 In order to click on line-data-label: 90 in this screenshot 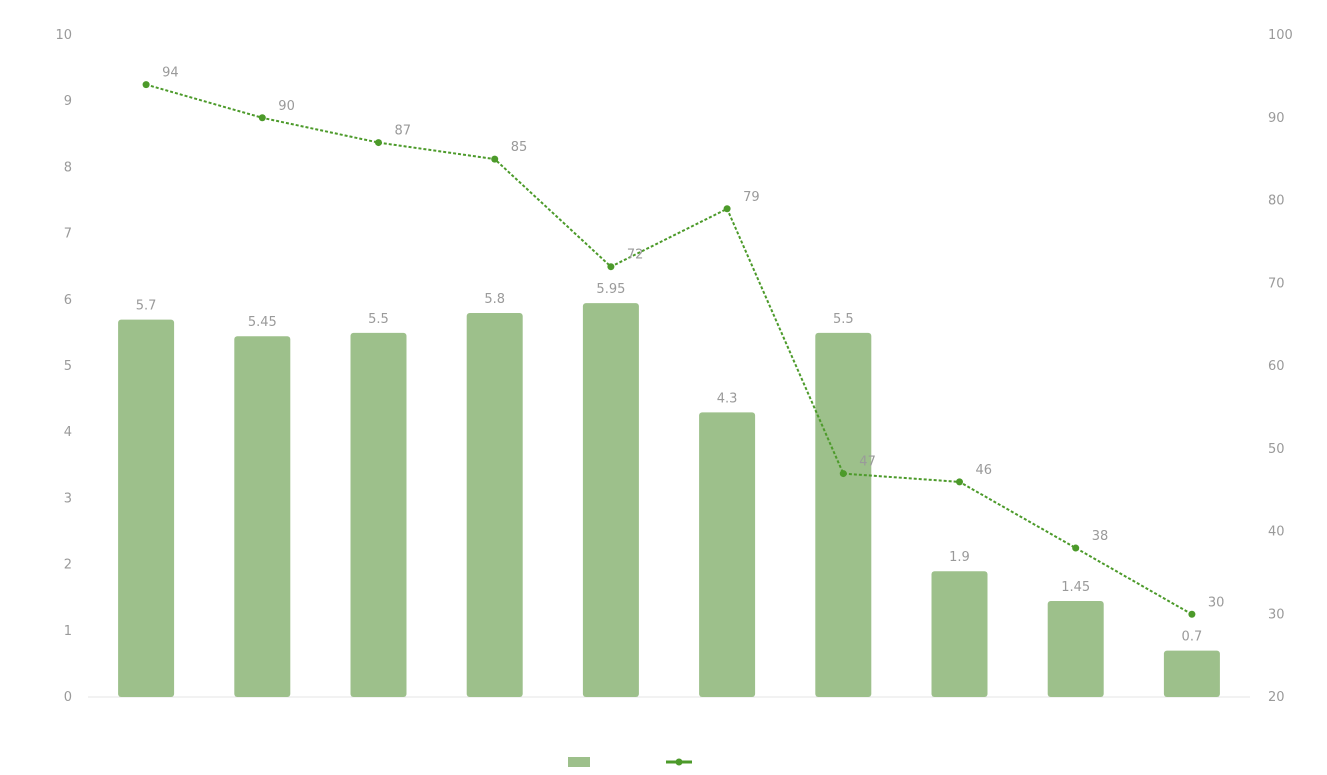, I will do `click(286, 106)`.